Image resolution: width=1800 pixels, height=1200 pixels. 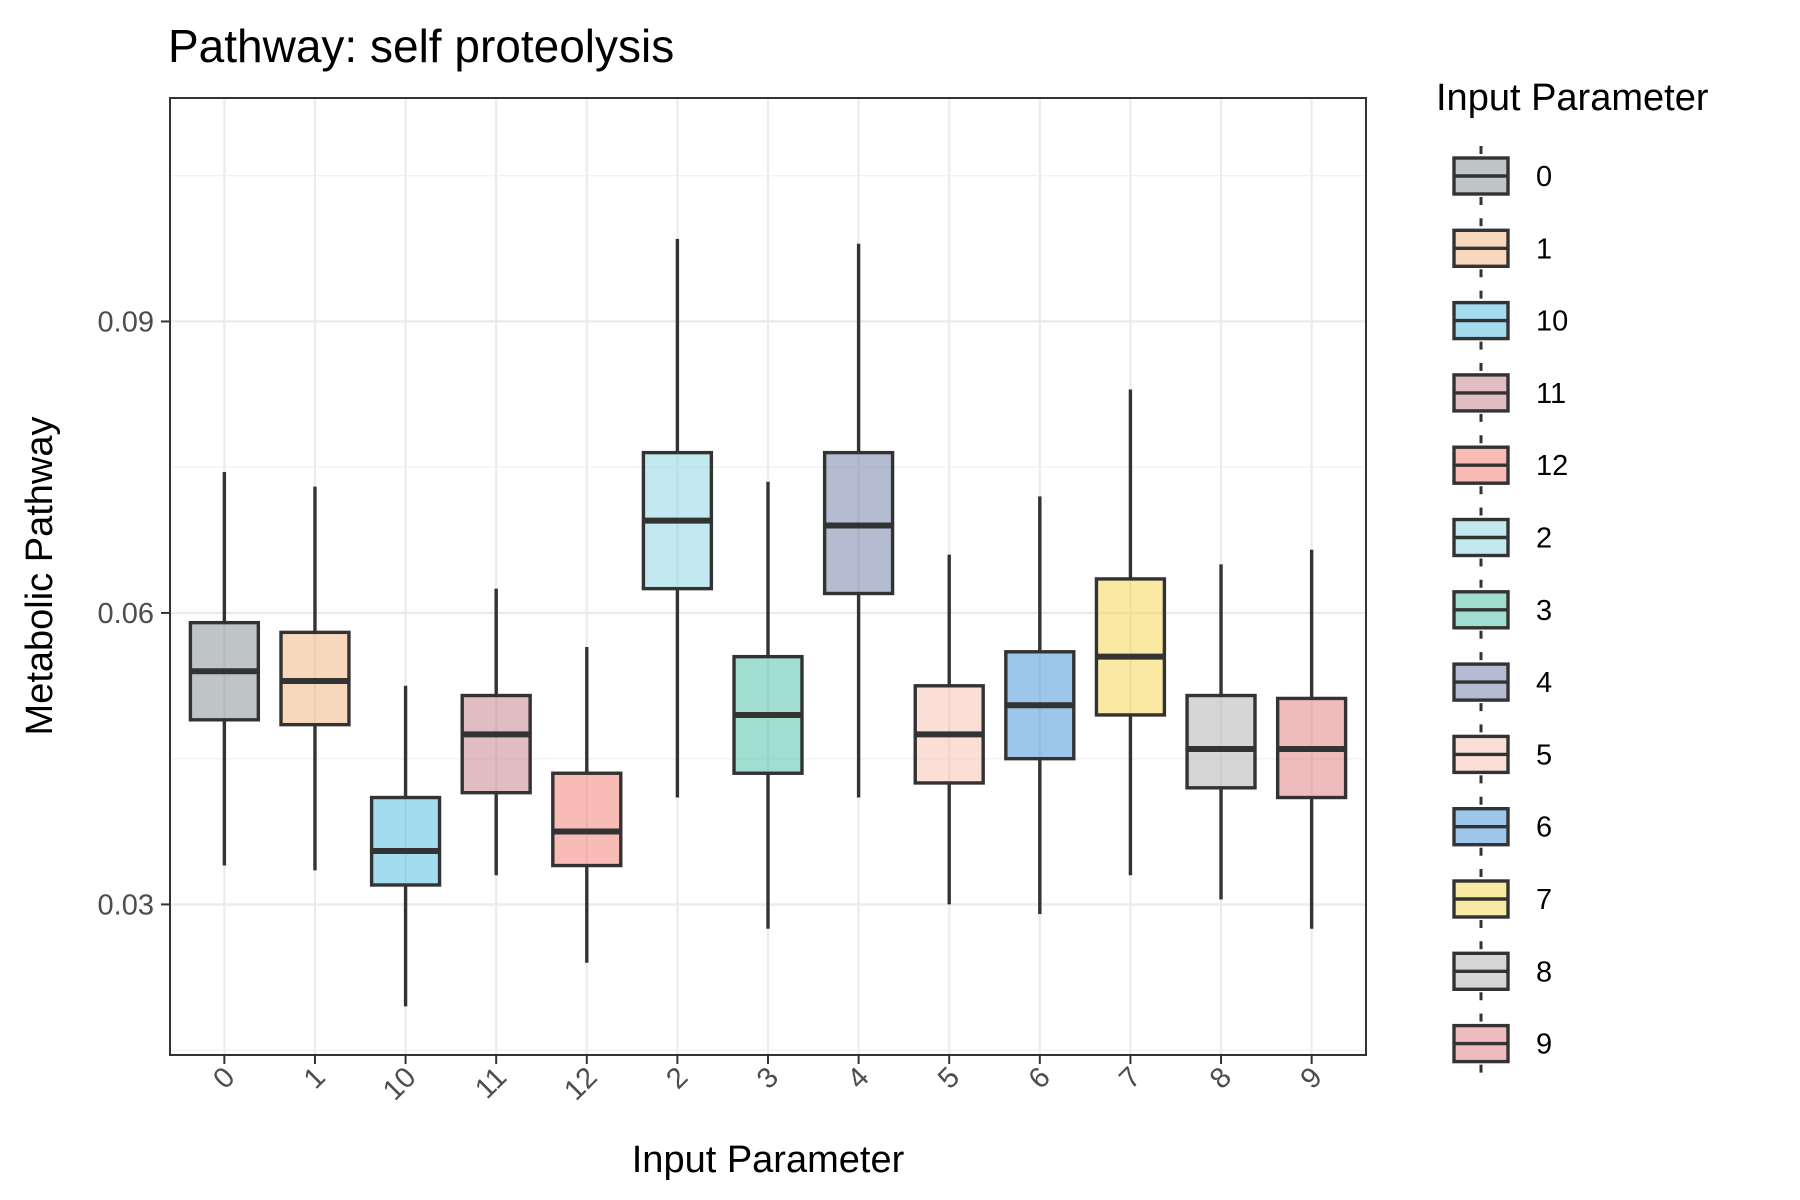 I want to click on legend-label-5: 5, so click(x=1544, y=755).